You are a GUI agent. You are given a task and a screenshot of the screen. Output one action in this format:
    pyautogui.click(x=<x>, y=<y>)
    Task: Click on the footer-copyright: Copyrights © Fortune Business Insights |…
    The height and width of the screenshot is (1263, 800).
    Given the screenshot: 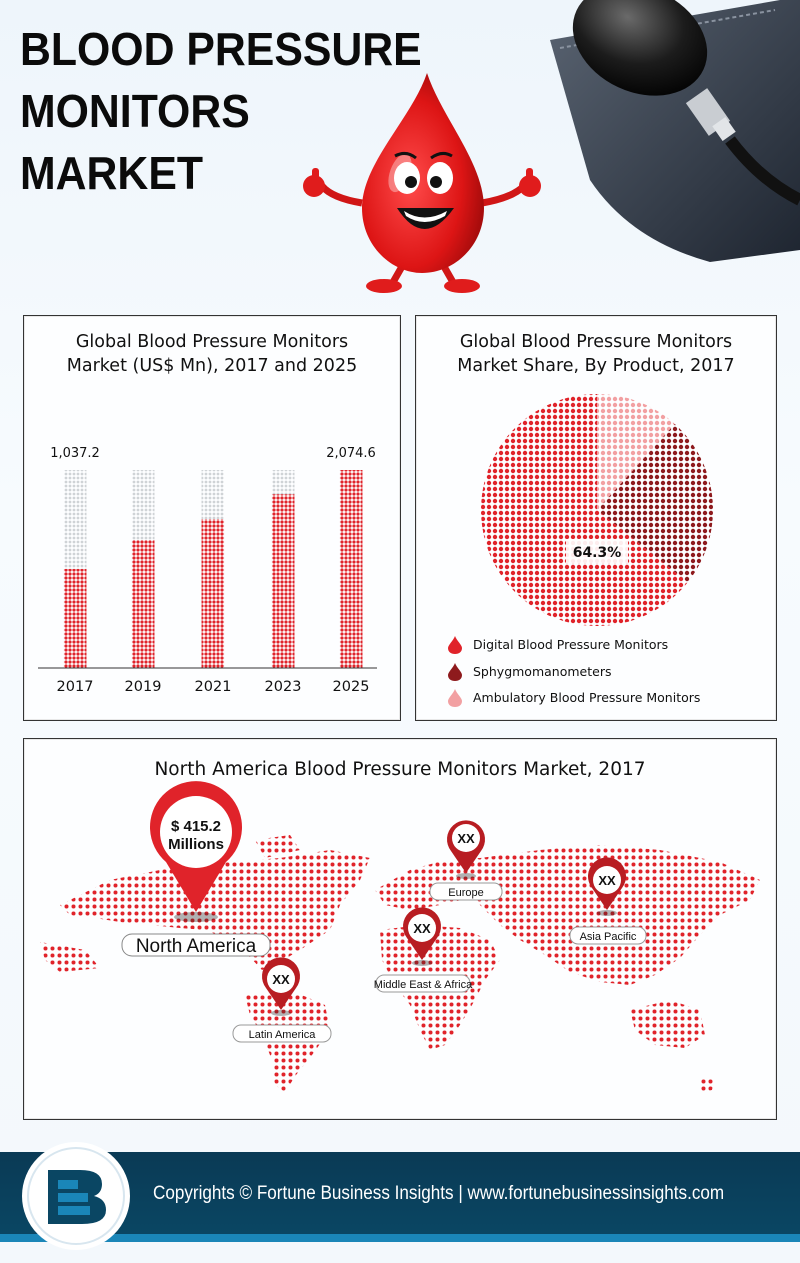 What is the action you would take?
    pyautogui.click(x=439, y=1193)
    